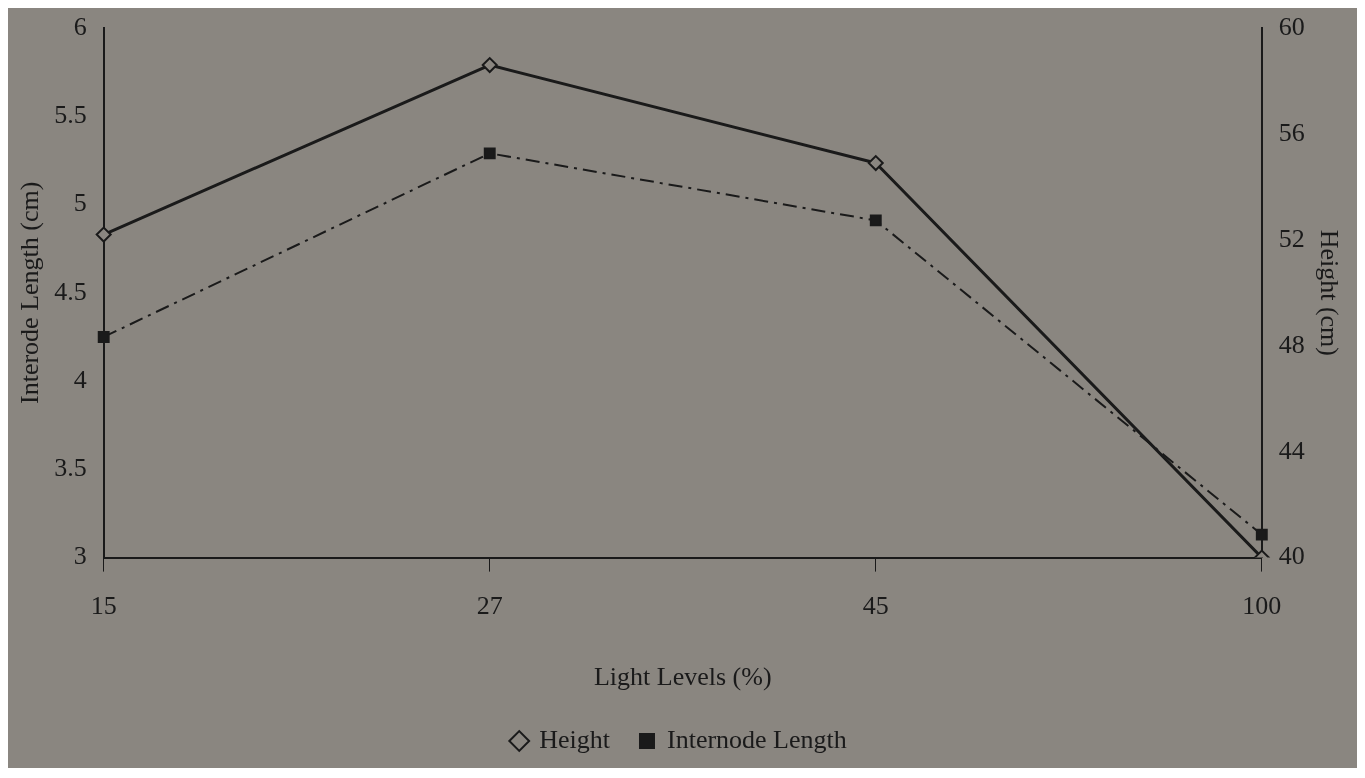 The height and width of the screenshot is (778, 1365). Describe the element at coordinates (80, 203) in the screenshot. I see `y-tick-label: 5` at that location.